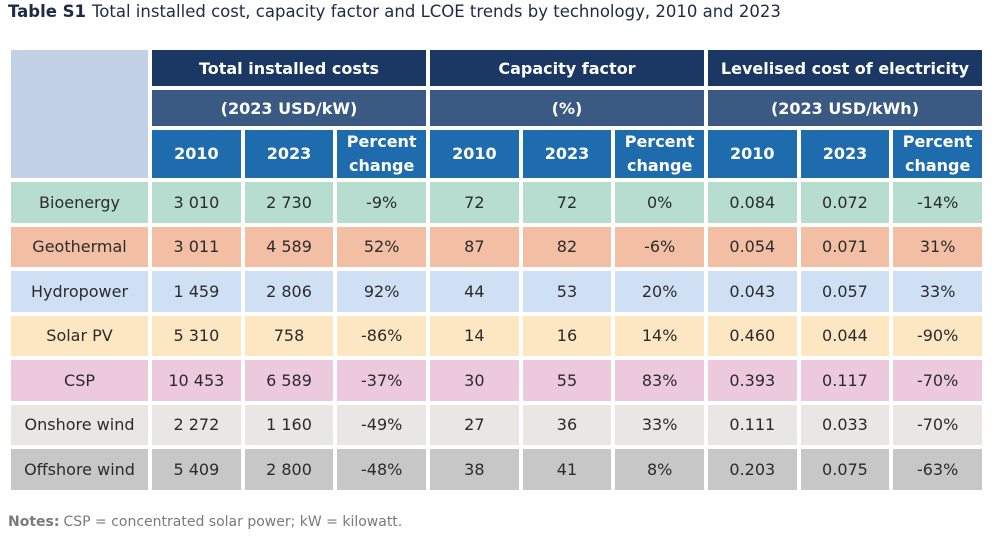 The height and width of the screenshot is (536, 1000). Describe the element at coordinates (381, 291) in the screenshot. I see `cost-percent-change: 92%` at that location.